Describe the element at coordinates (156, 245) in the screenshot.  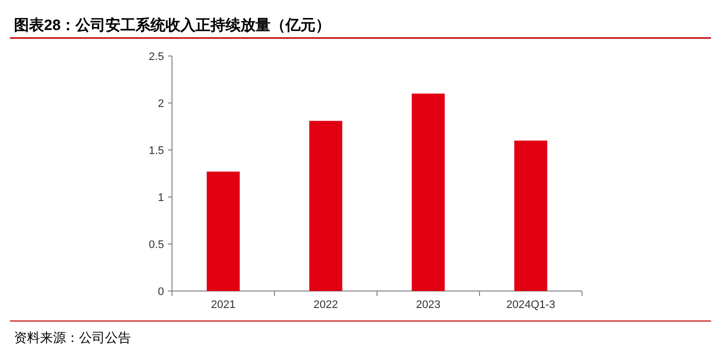
I see `y-tick-label: 0.5` at that location.